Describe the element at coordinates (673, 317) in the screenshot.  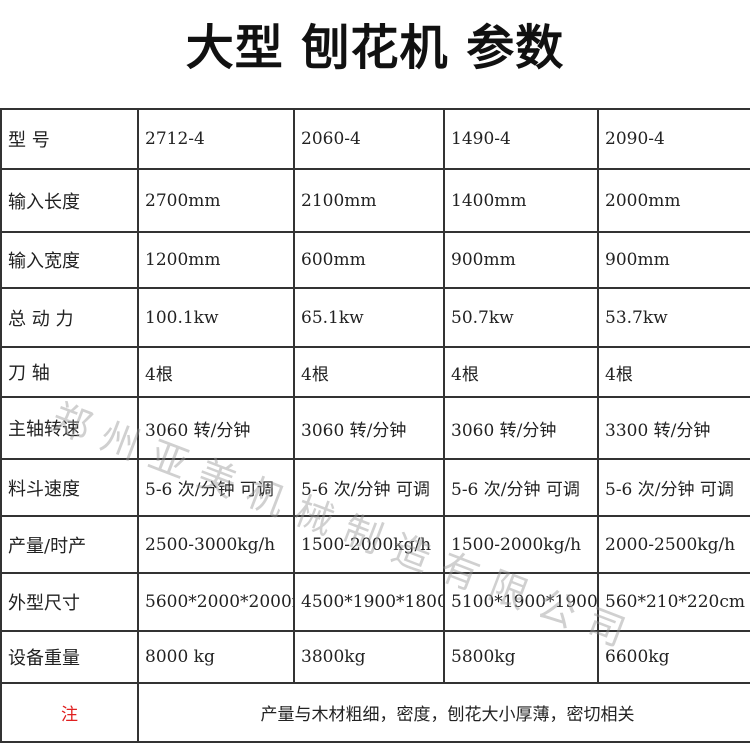
I see `table-cell: 53.7kw` at that location.